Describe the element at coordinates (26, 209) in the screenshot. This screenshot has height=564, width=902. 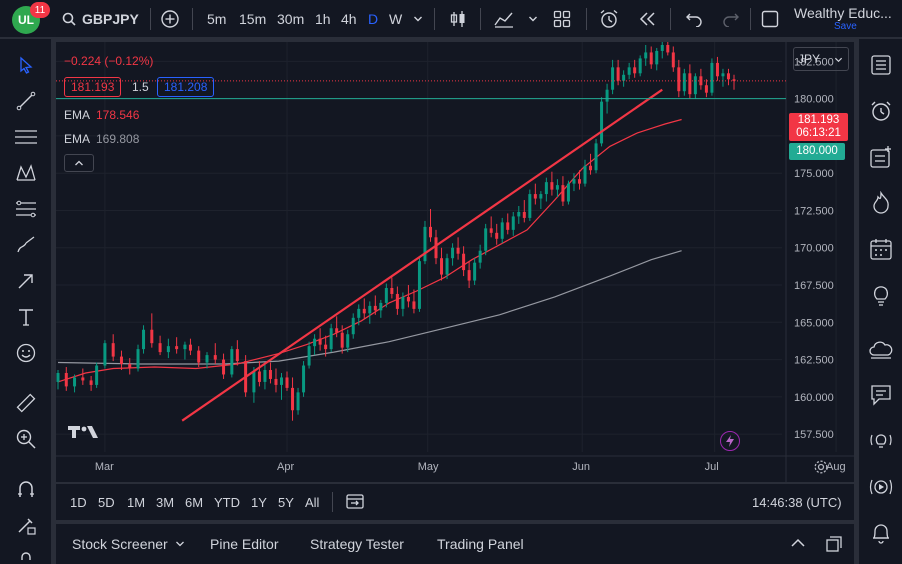
I see `fib-tool` at that location.